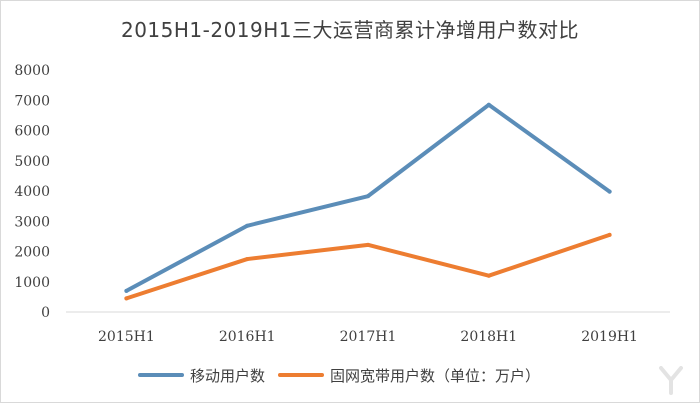  Describe the element at coordinates (32, 71) in the screenshot. I see `y-tick-label: 8000` at that location.